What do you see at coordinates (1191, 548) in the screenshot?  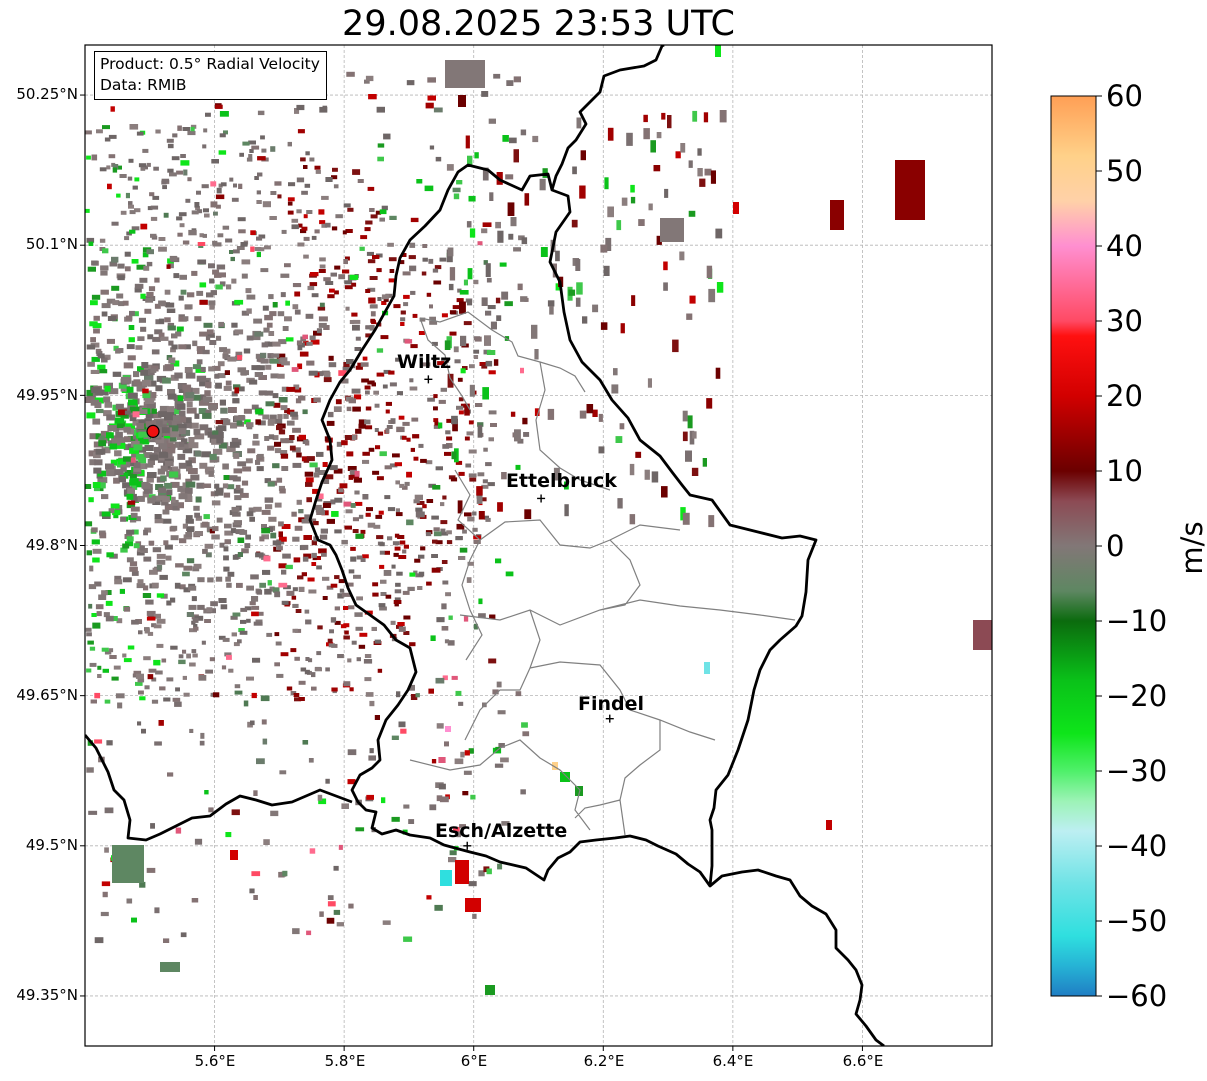 I see `colorbar-unit-label: m/s` at bounding box center [1191, 548].